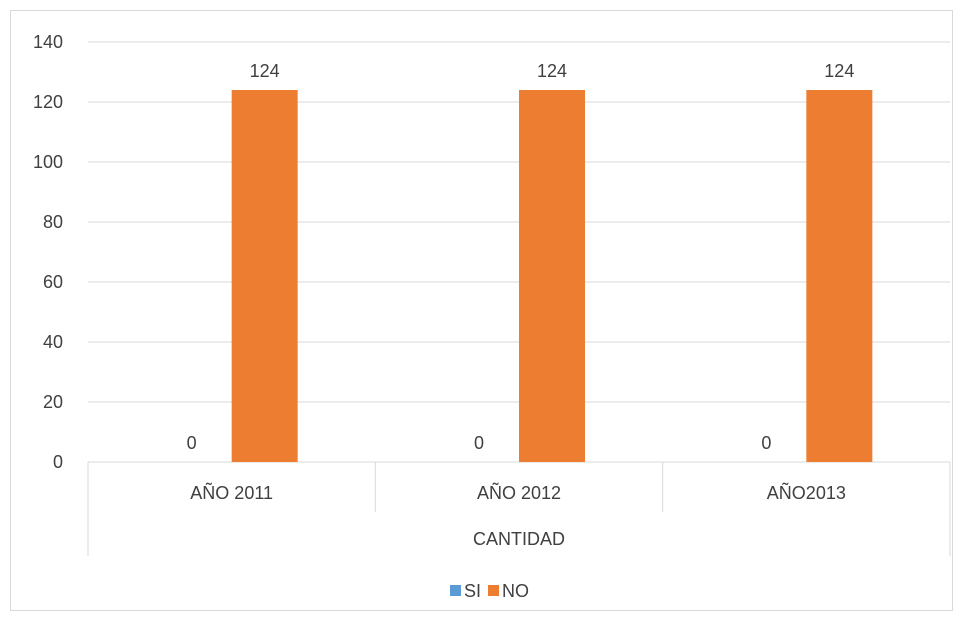  What do you see at coordinates (519, 539) in the screenshot?
I see `group-label: CANTIDAD` at bounding box center [519, 539].